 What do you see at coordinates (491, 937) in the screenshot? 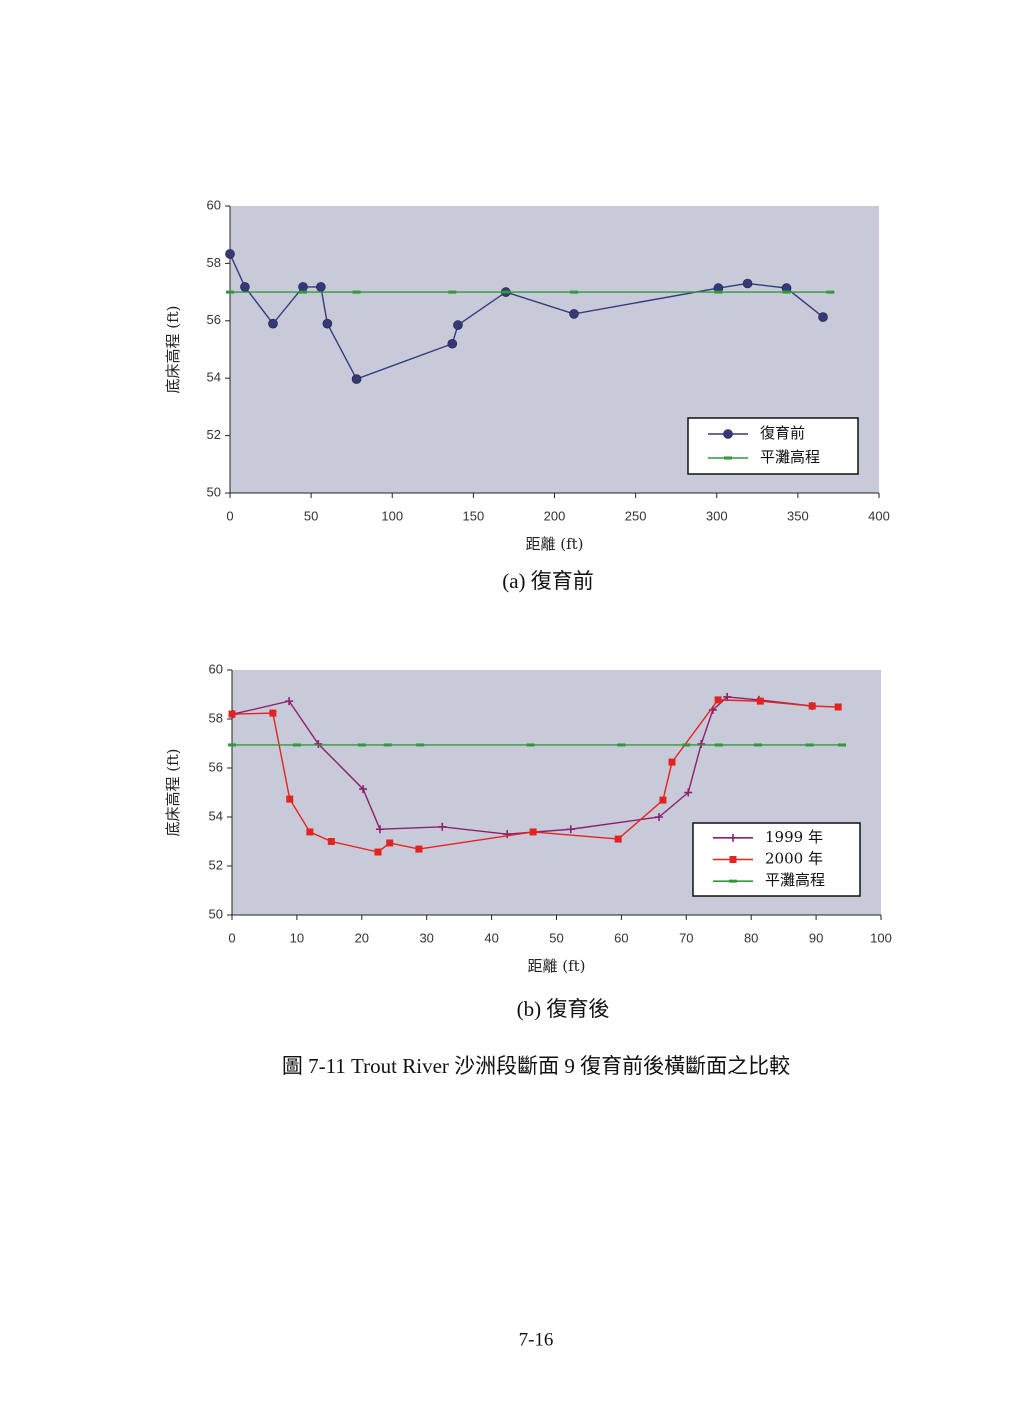
I see `x-tick-label: 40` at bounding box center [491, 937].